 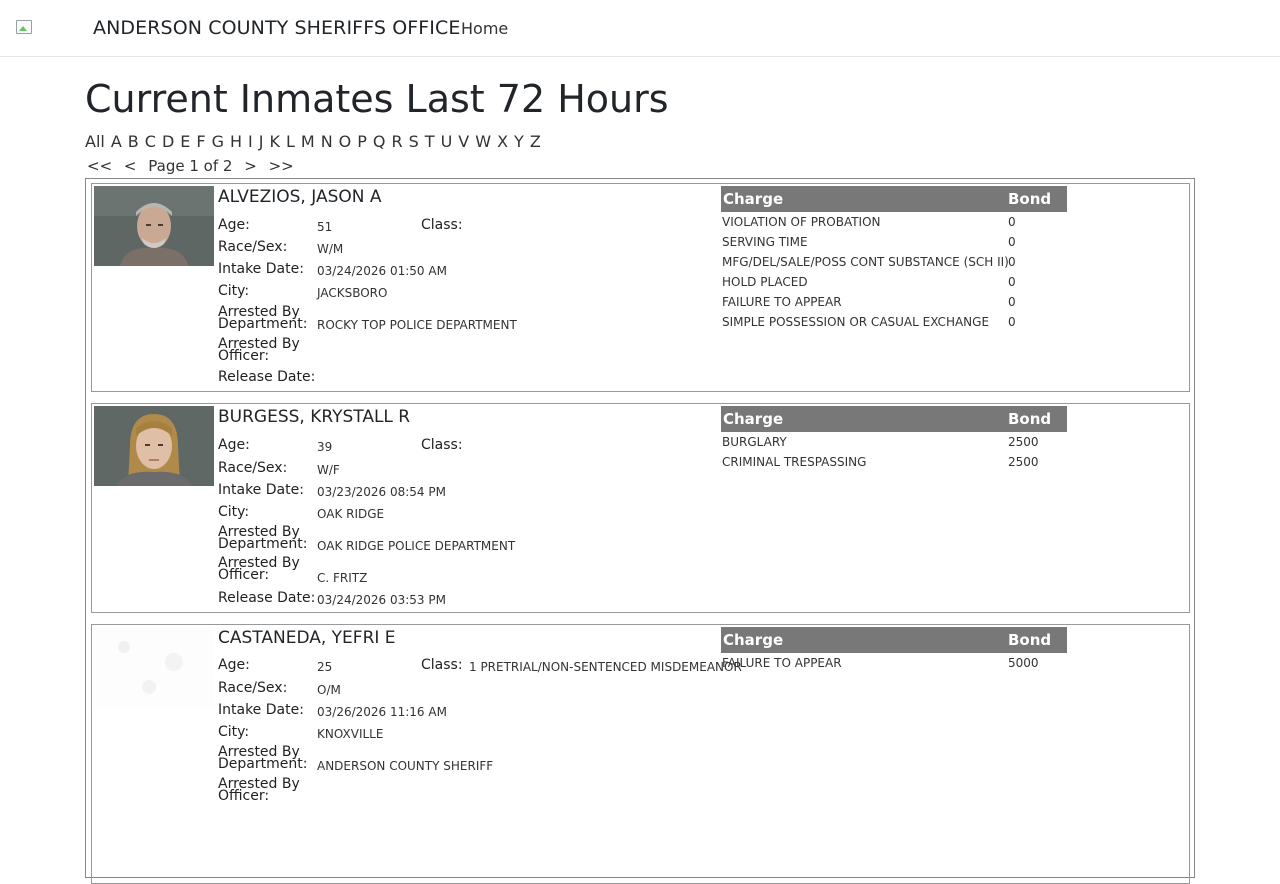 What do you see at coordinates (856, 322) in the screenshot?
I see `charge-text: SIMPLE POSSESSION OR CASUAL EXCHANGE` at bounding box center [856, 322].